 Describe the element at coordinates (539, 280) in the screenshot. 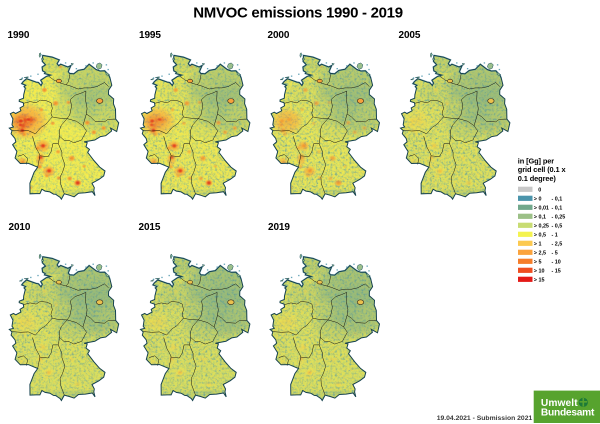

I see `svg-text: > 15` at that location.